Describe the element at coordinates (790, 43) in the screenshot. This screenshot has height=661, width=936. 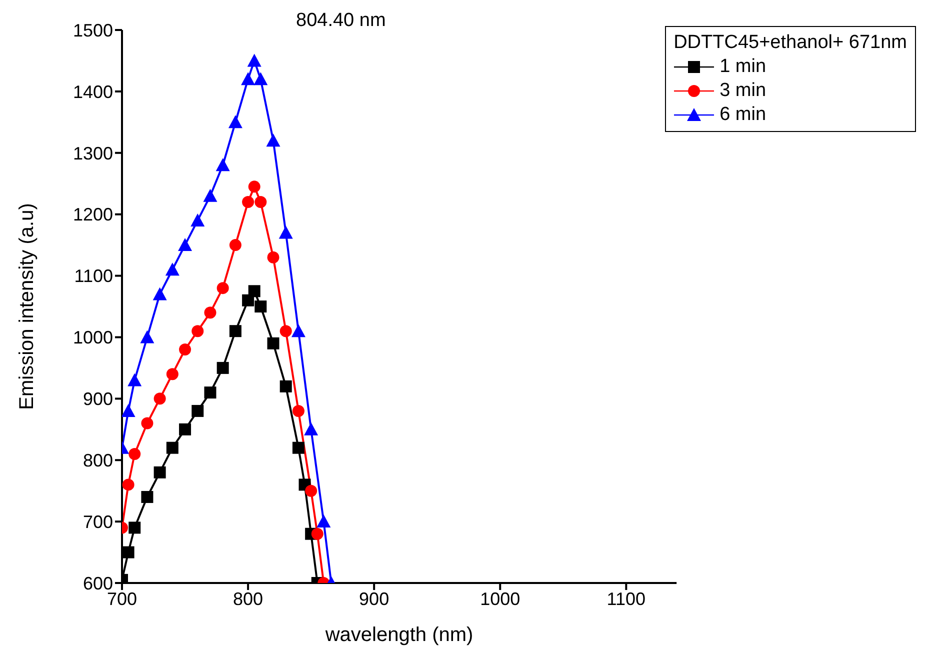
I see `legend-title: DDTTC45+ethanol+ 671nm` at that location.